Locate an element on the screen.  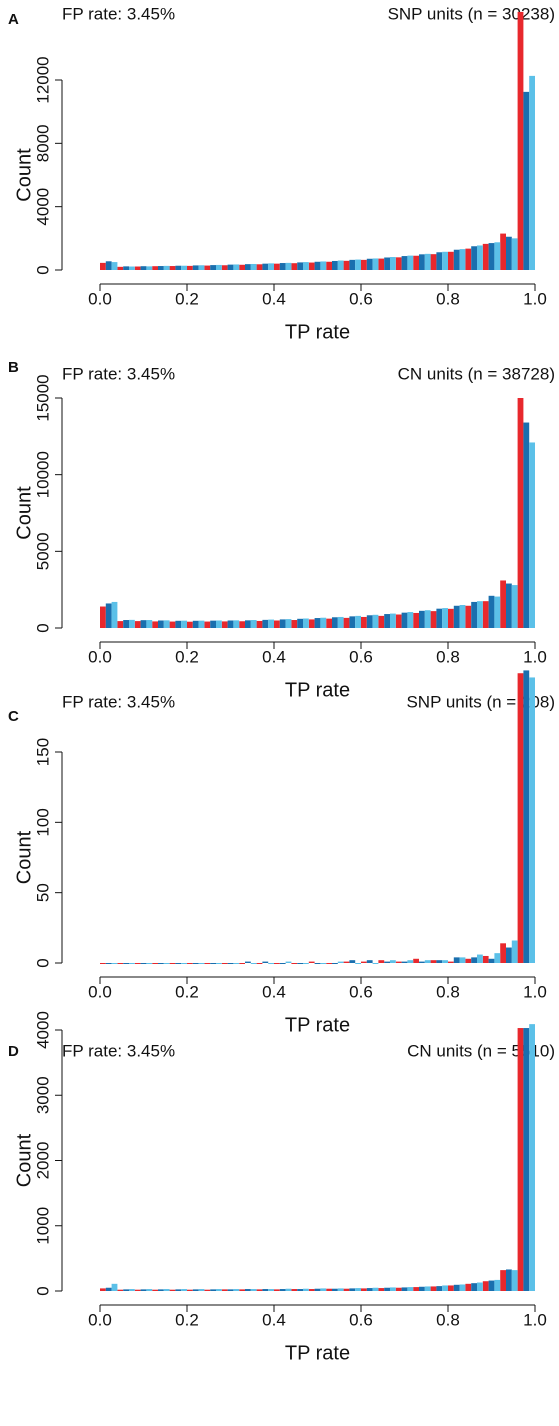
y-tick-label: 12000 is located at coordinates (42, 79).